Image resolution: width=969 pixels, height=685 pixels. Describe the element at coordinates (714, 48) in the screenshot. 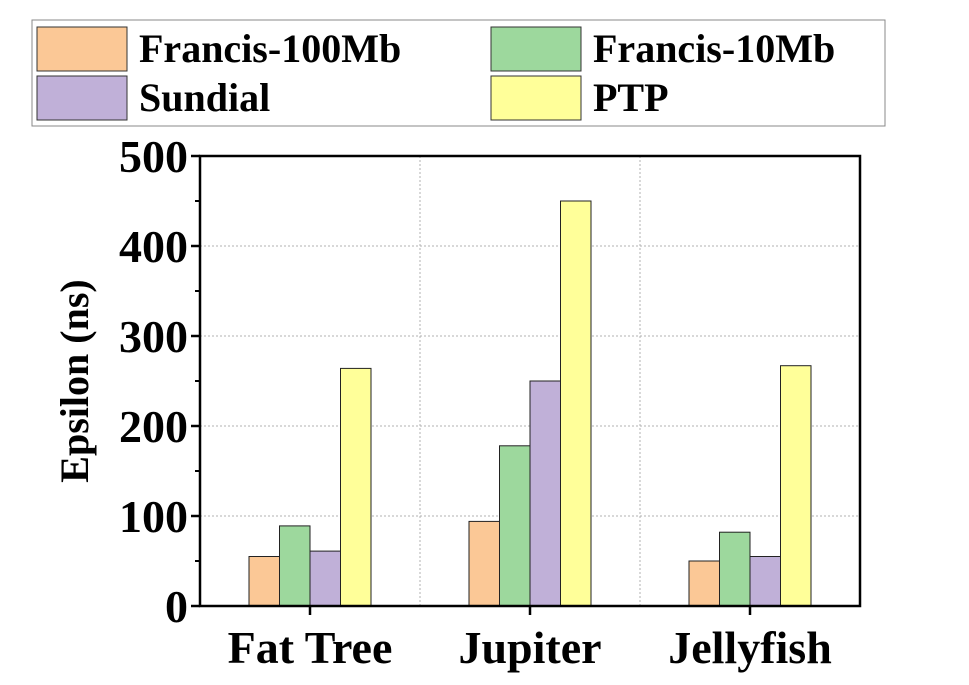

I see `legend-label: Francis-10Mb` at that location.